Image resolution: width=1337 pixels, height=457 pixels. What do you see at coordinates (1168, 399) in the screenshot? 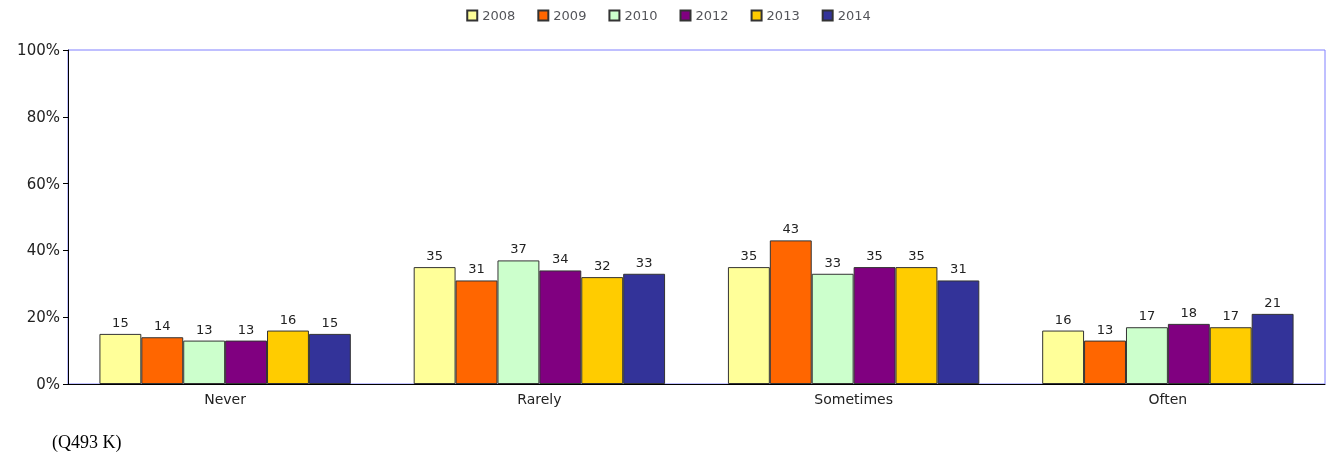
I see `x-tick-label: Often` at bounding box center [1168, 399].